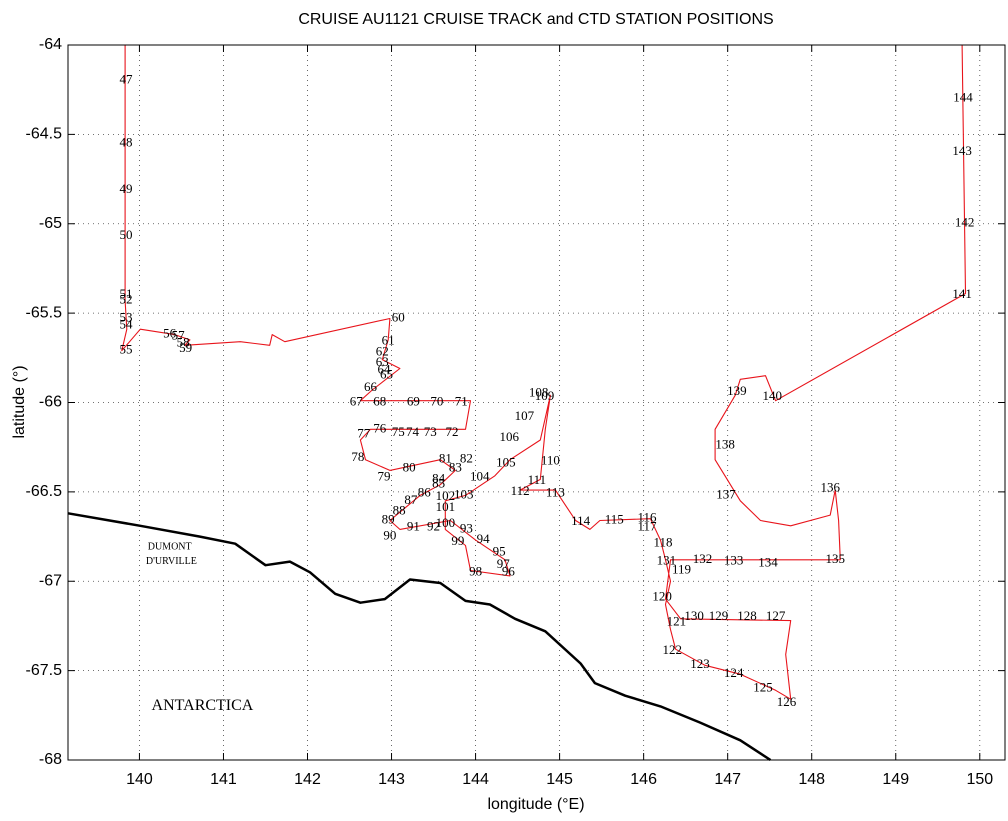 Image resolution: width=1008 pixels, height=821 pixels. What do you see at coordinates (614, 518) in the screenshot?
I see `station-label: 115` at bounding box center [614, 518].